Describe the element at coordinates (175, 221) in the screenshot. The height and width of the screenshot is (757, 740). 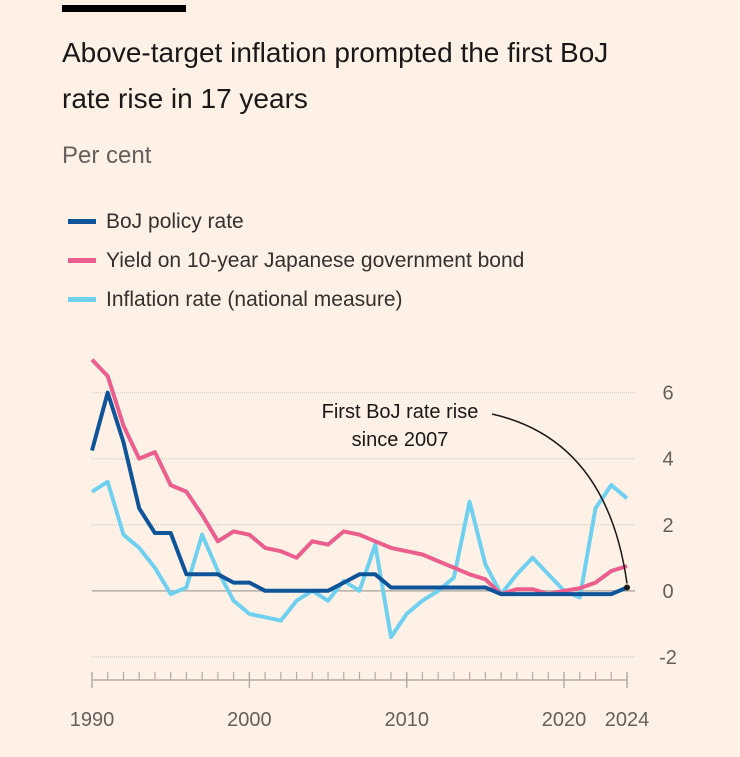
I see `legend-label: BoJ policy rate` at that location.